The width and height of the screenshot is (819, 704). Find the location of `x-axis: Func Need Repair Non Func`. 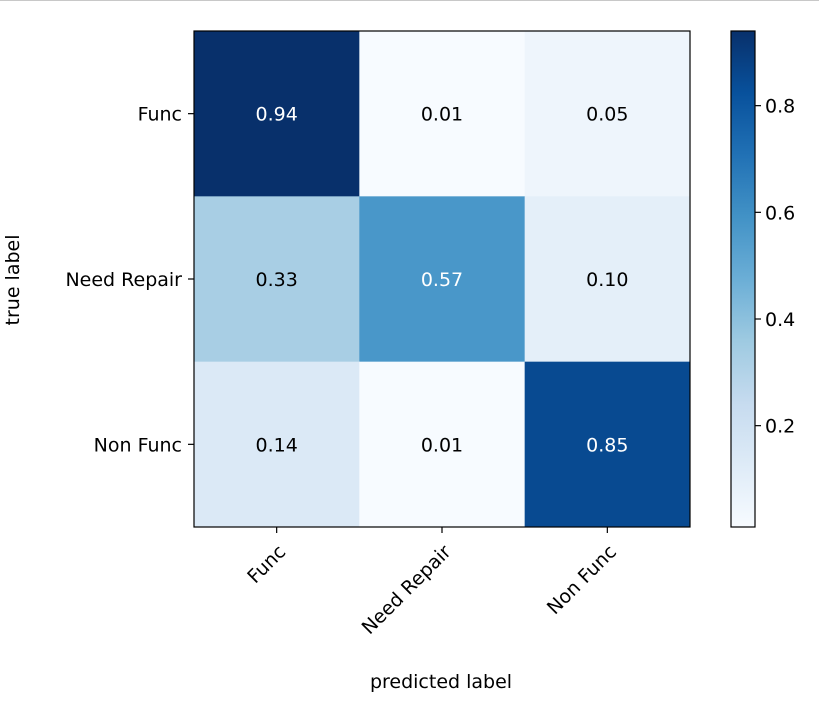

x-axis: Func Need Repair Non Func is located at coordinates (432, 583).